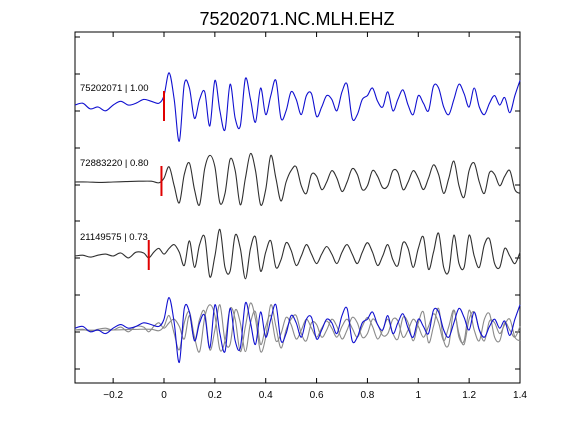 Image resolution: width=576 pixels, height=432 pixels. What do you see at coordinates (266, 395) in the screenshot?
I see `x-tick-label: 0.4` at bounding box center [266, 395].